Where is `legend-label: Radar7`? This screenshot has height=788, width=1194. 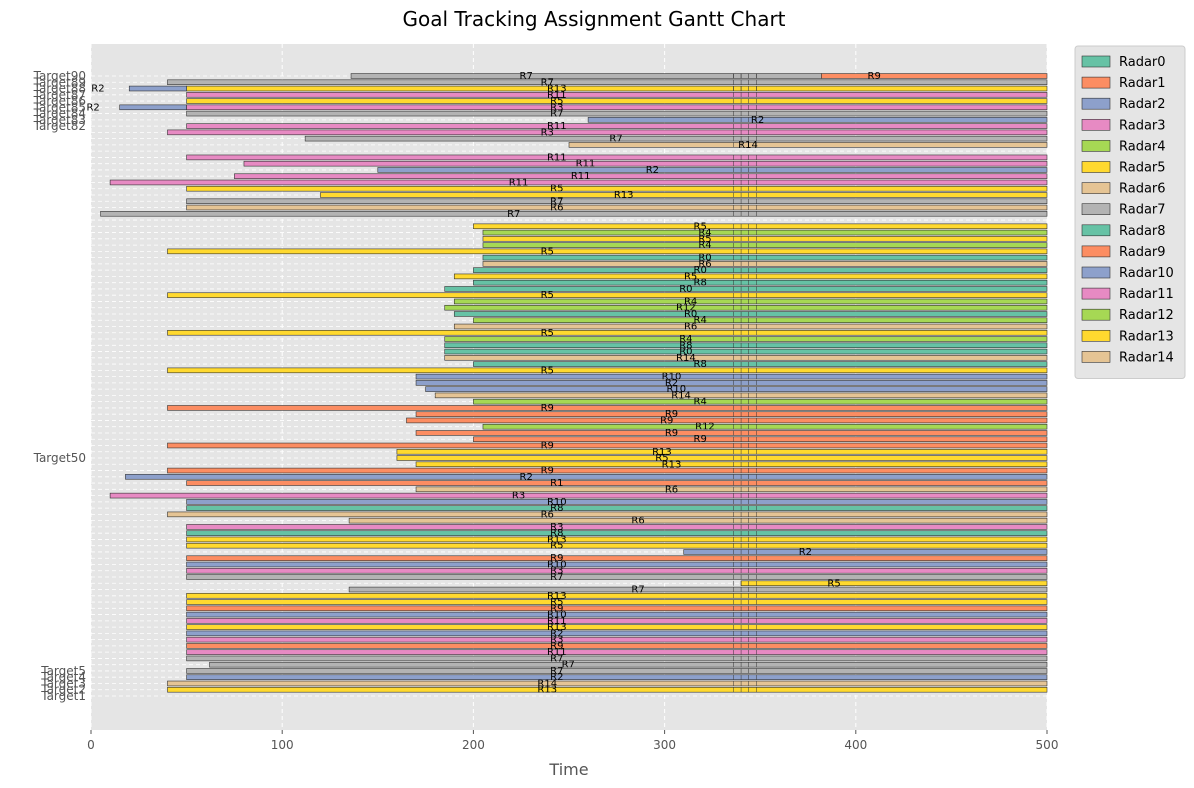
legend-label: Radar7 is located at coordinates (1142, 210).